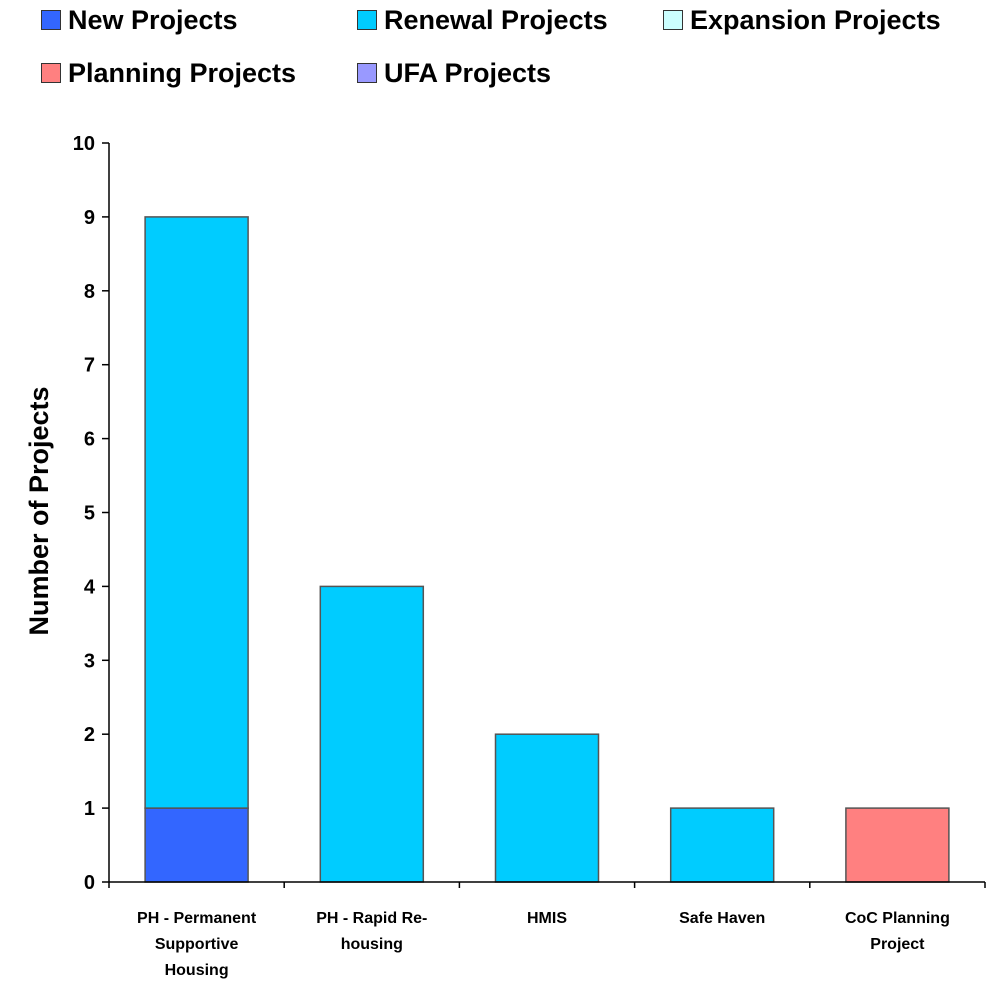  What do you see at coordinates (815, 19) in the screenshot?
I see `legend-label-expansion: Expansion Projects` at bounding box center [815, 19].